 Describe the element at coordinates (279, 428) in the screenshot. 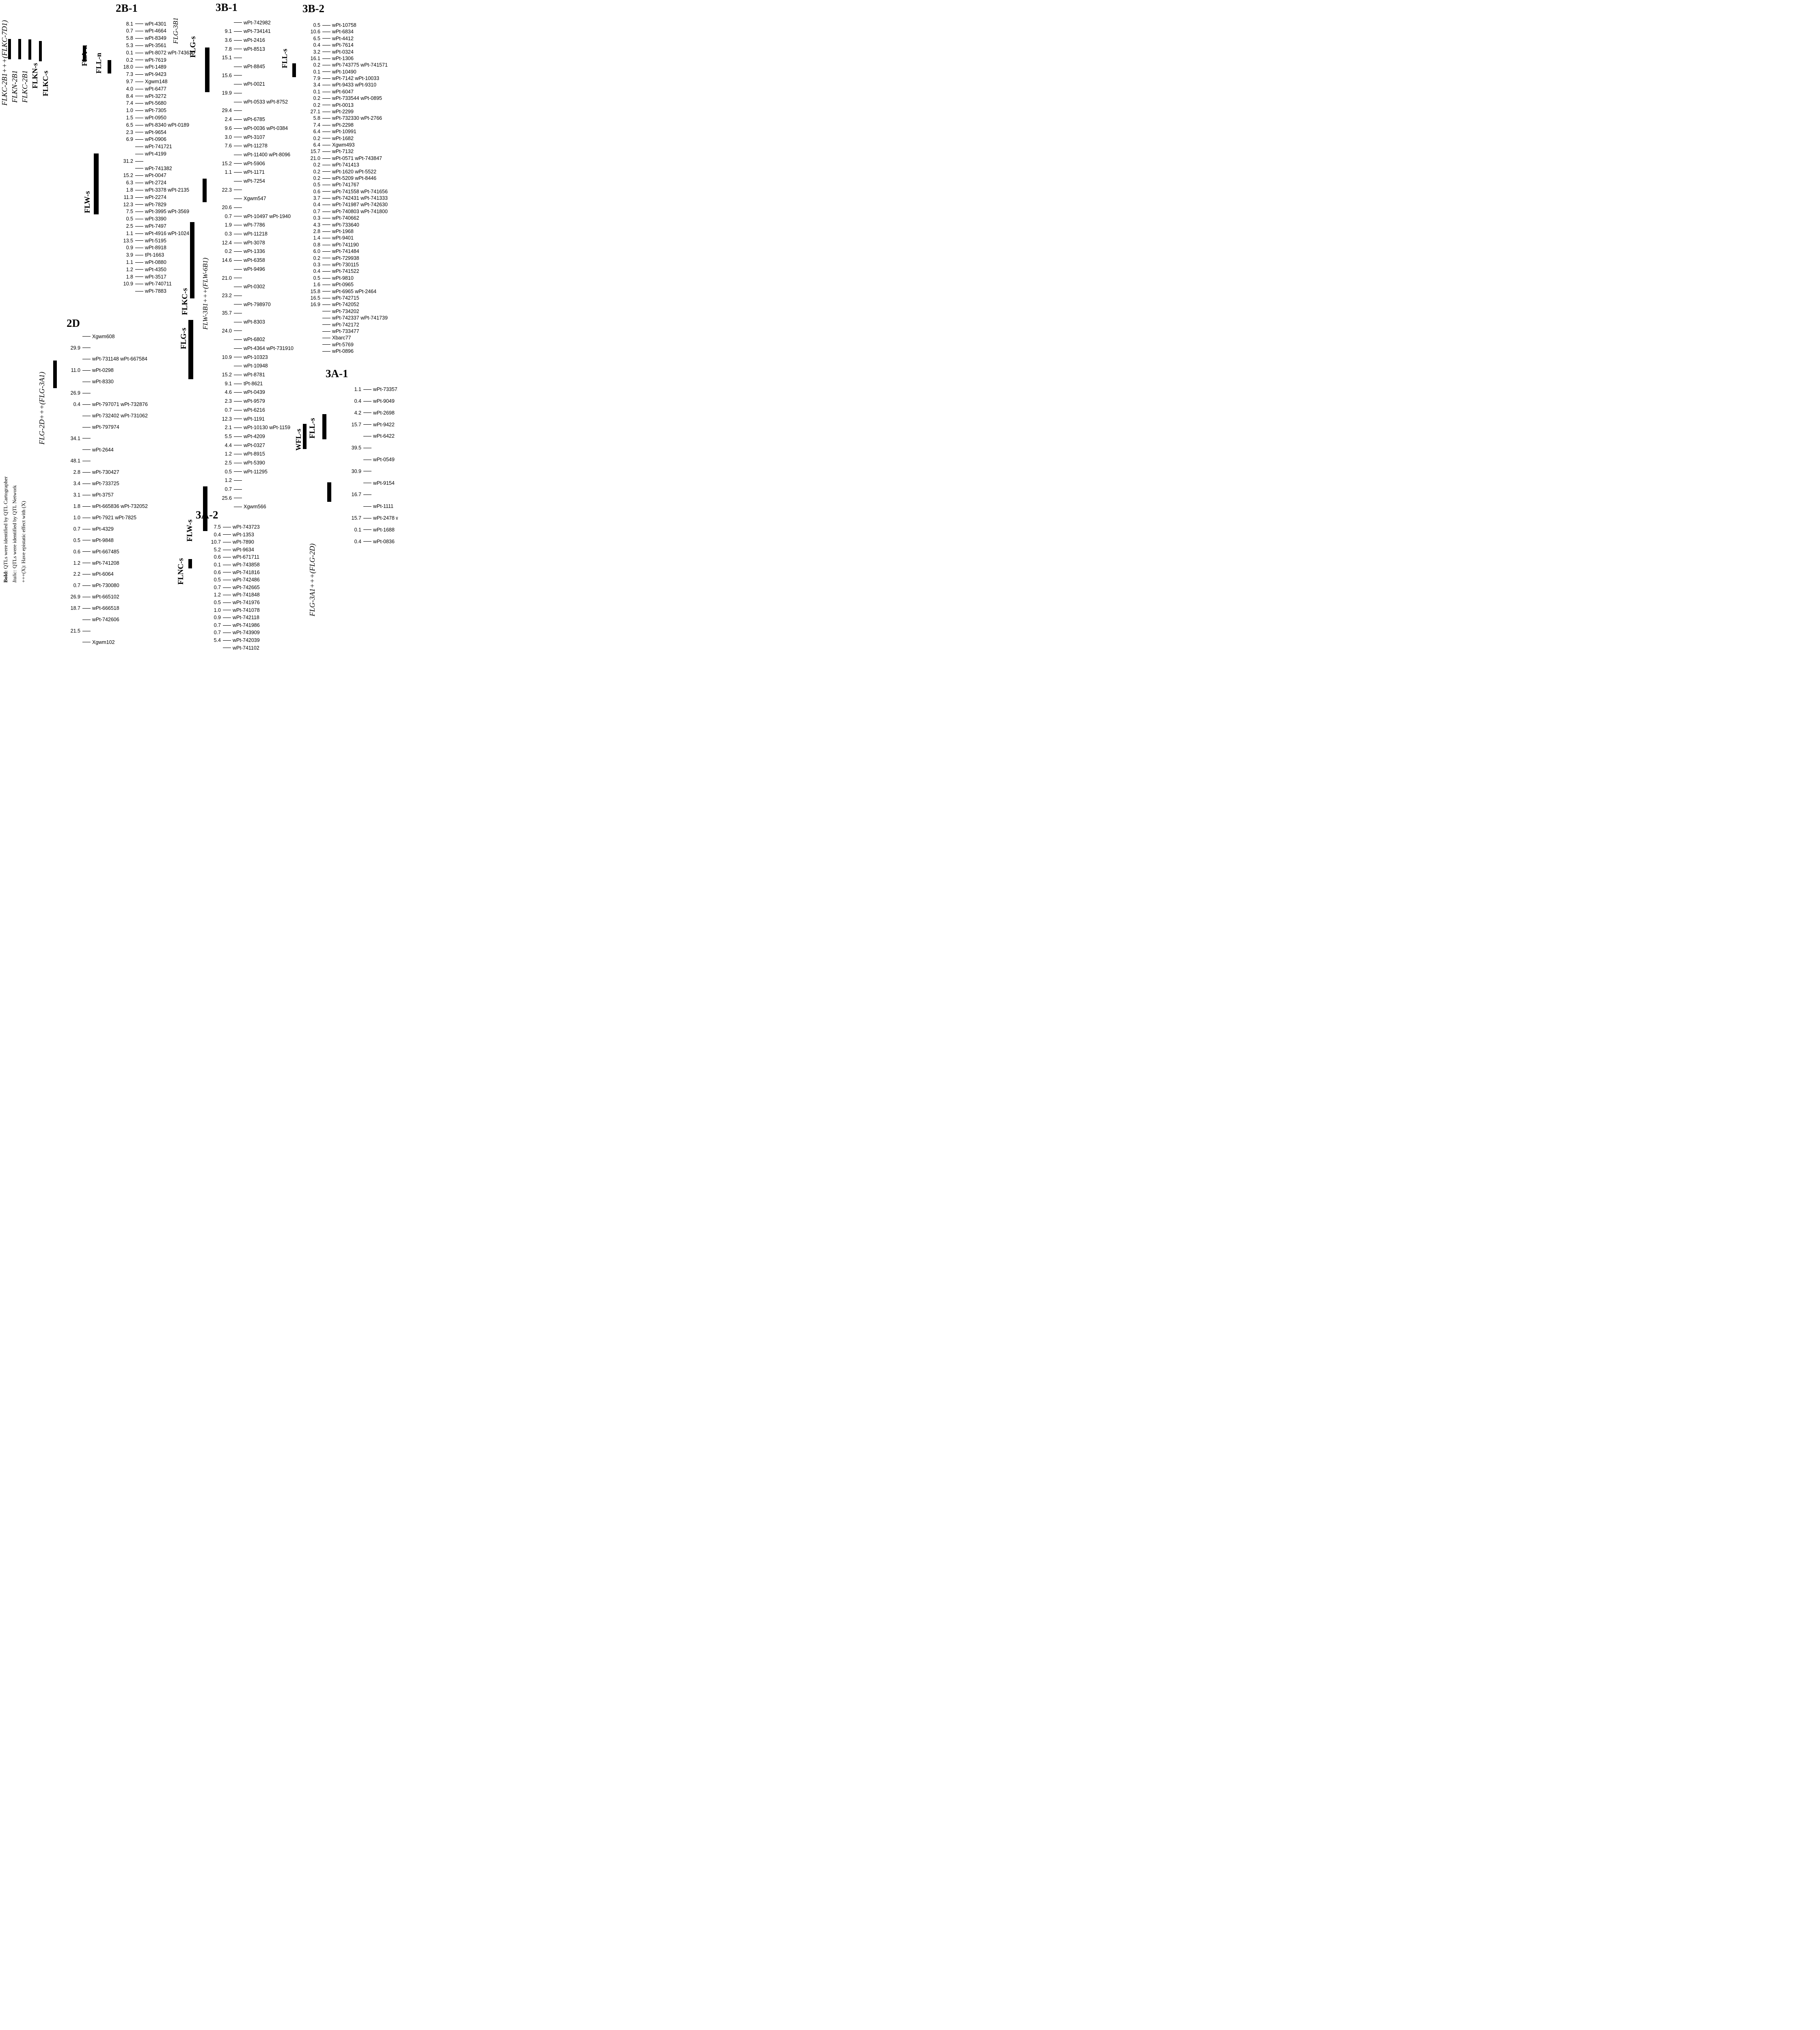

I see `locus-row: 2.1 wPt-10130 wPt-1159` at that location.